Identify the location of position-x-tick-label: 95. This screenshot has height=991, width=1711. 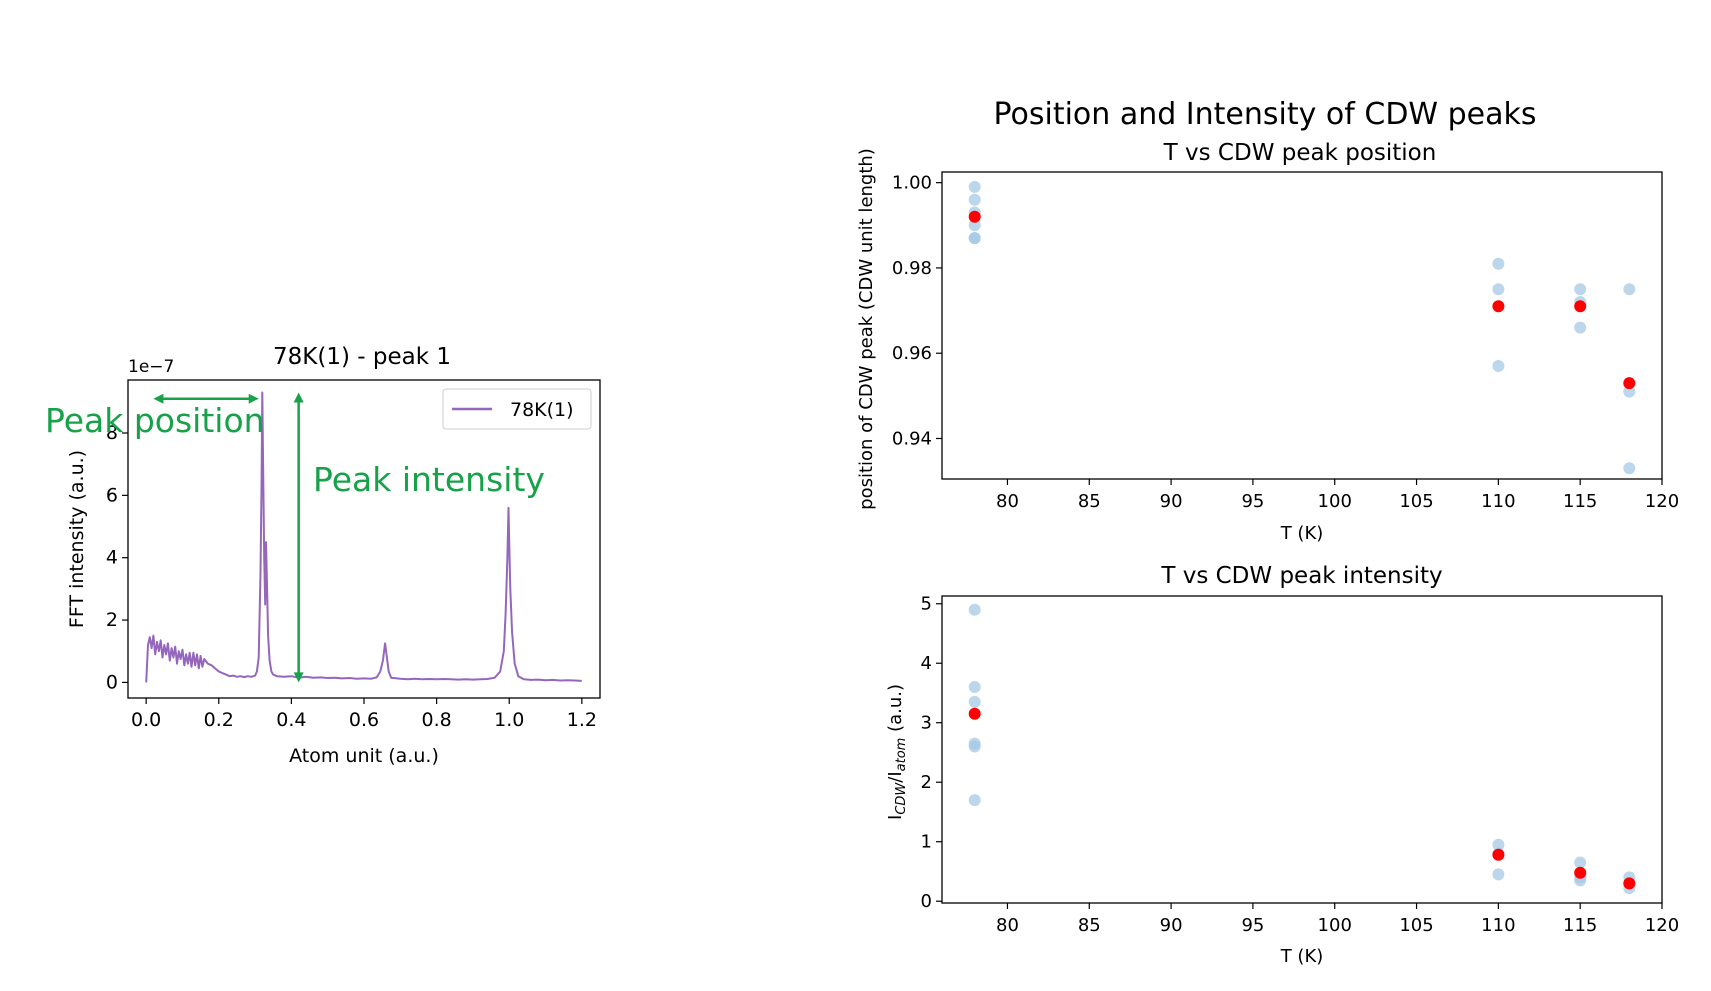
(1252, 501).